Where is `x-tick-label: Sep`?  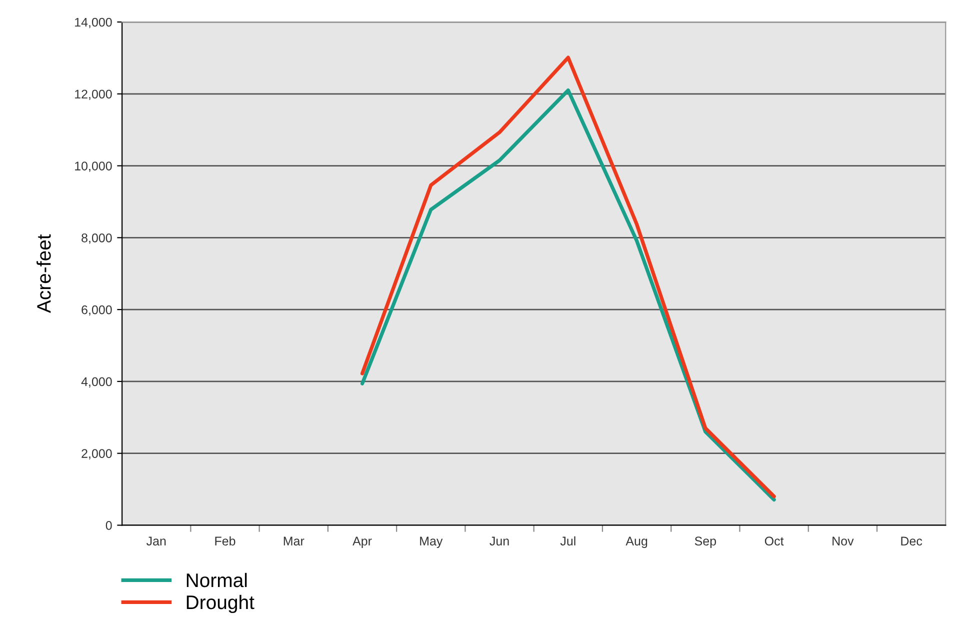 x-tick-label: Sep is located at coordinates (705, 542).